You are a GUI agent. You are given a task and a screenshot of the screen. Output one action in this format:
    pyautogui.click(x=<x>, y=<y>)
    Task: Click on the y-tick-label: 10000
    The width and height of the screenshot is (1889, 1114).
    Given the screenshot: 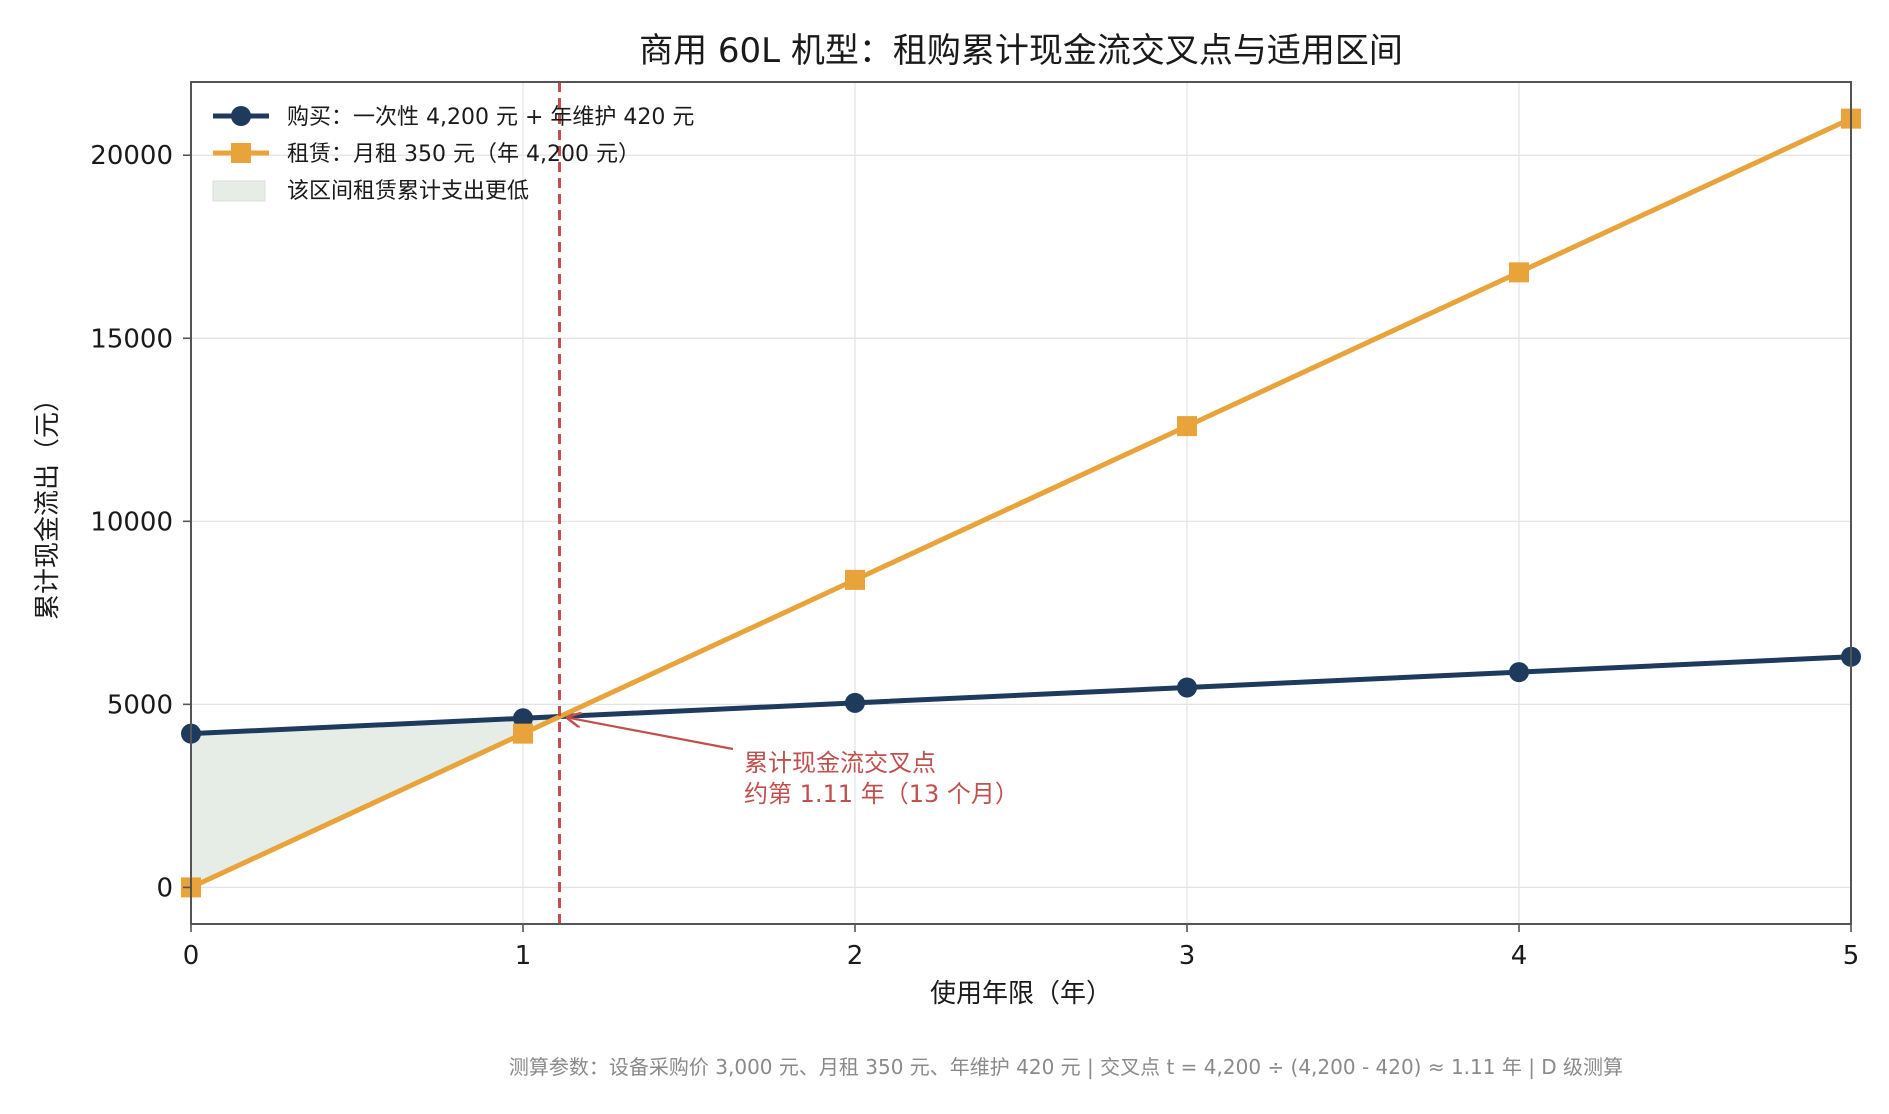 What is the action you would take?
    pyautogui.click(x=131, y=522)
    